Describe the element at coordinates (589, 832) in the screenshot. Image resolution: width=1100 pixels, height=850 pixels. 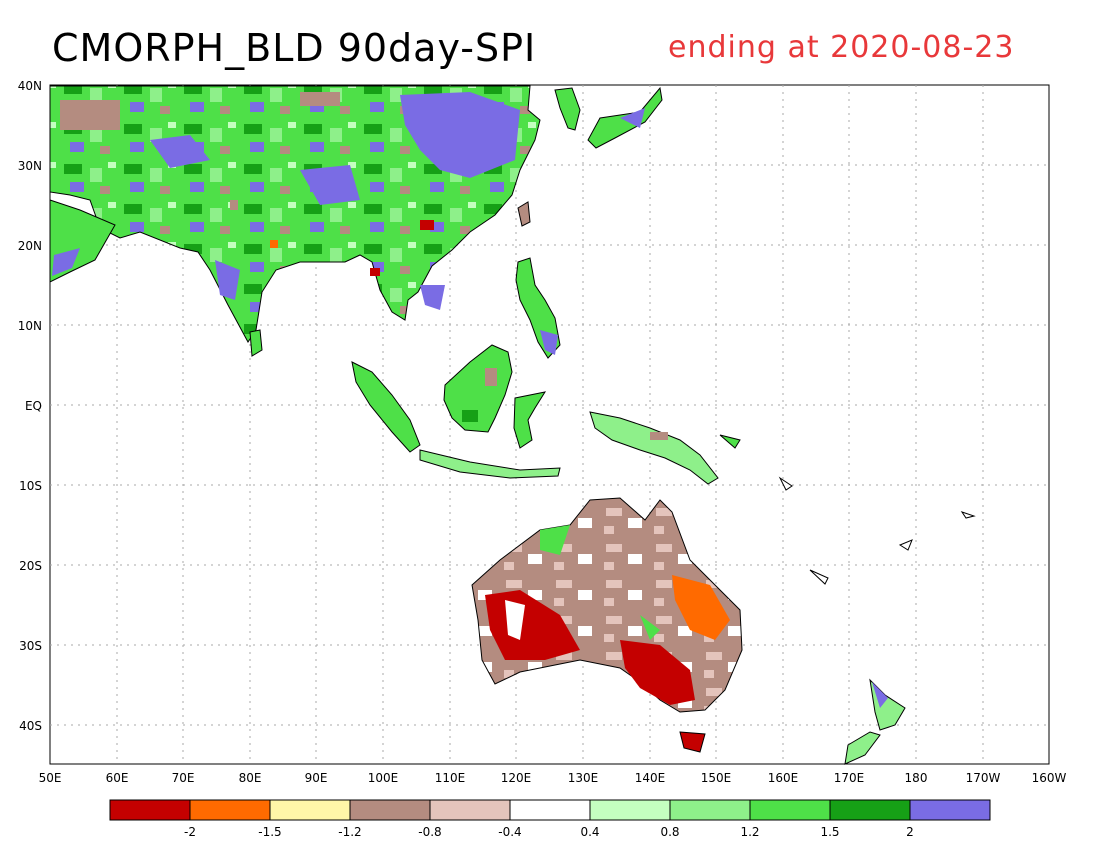
I see `legend-label: 0.4` at that location.